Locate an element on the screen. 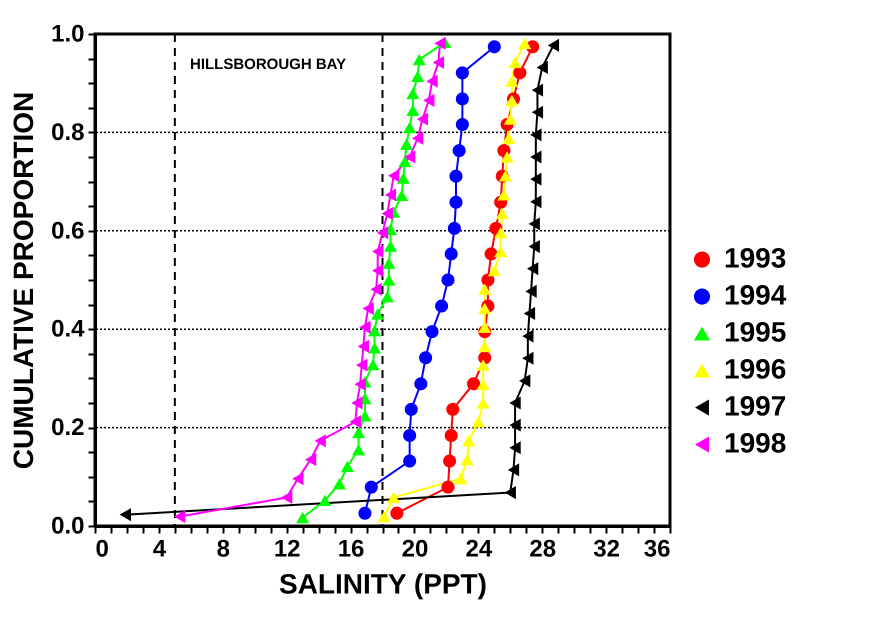 This screenshot has height=629, width=882. y-tick-label: 0.0 is located at coordinates (67, 526).